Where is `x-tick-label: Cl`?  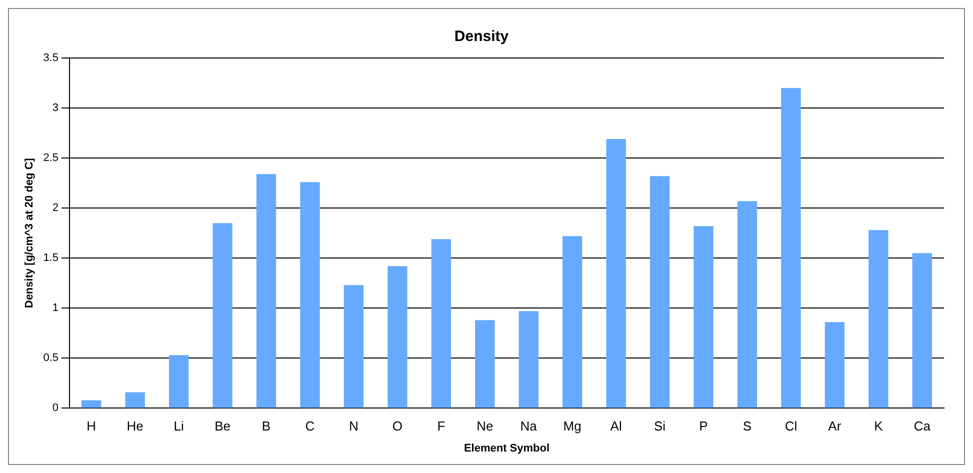
x-tick-label: Cl is located at coordinates (791, 426).